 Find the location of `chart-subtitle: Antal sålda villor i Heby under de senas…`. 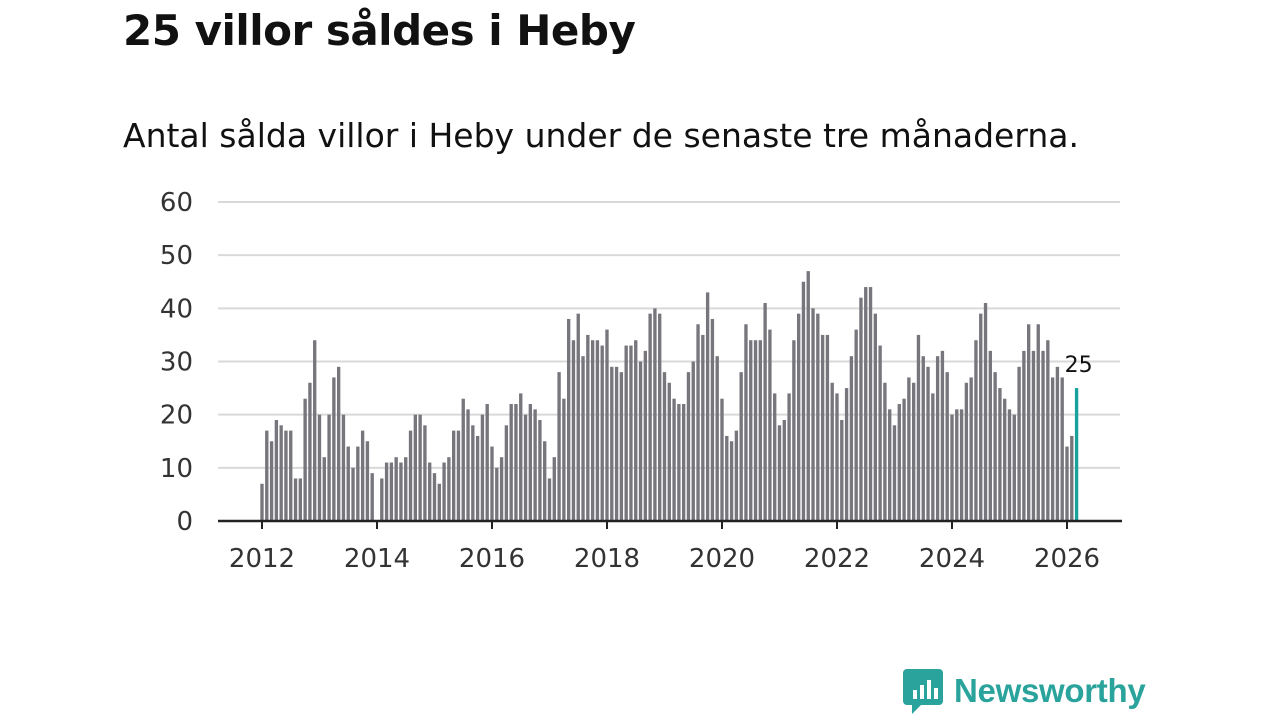

chart-subtitle: Antal sålda villor i Heby under de senas… is located at coordinates (601, 135).